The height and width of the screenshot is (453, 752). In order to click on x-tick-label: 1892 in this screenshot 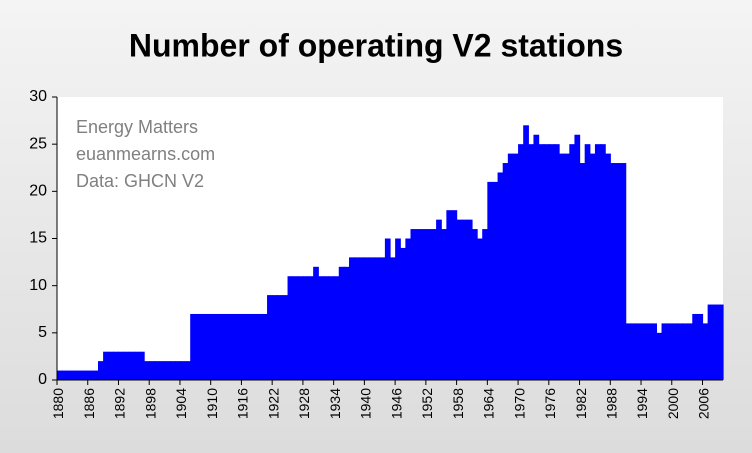, I will do `click(120, 403)`.